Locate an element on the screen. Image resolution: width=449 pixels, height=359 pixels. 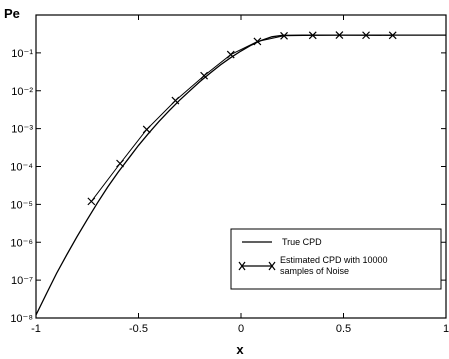
y-axis-title: Pe is located at coordinates (12, 13).